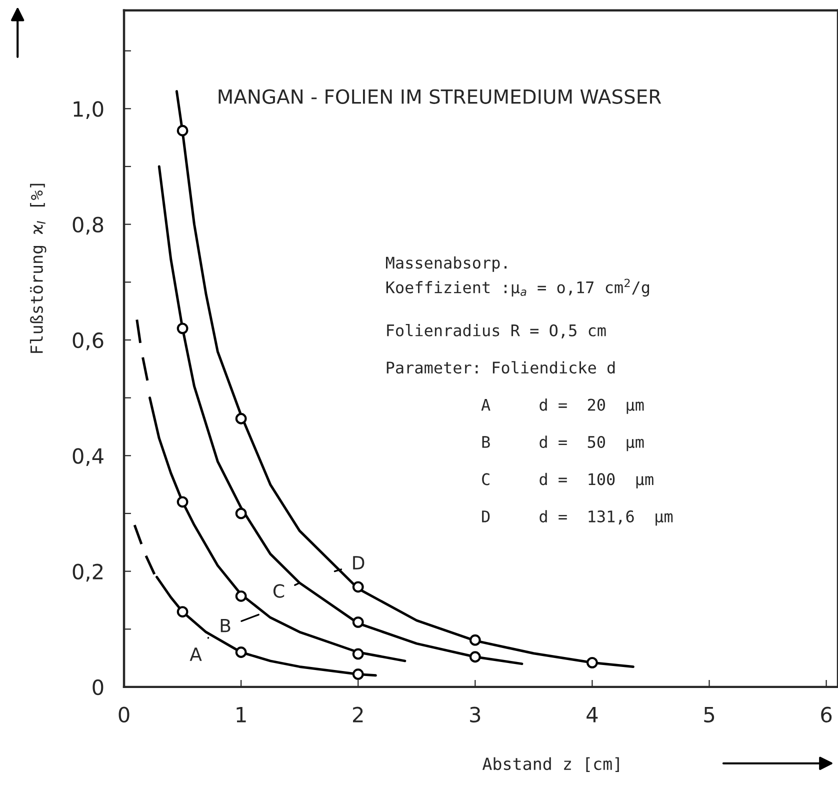 The height and width of the screenshot is (796, 838). Describe the element at coordinates (98, 687) in the screenshot. I see `y-tick-label: 0` at that location.